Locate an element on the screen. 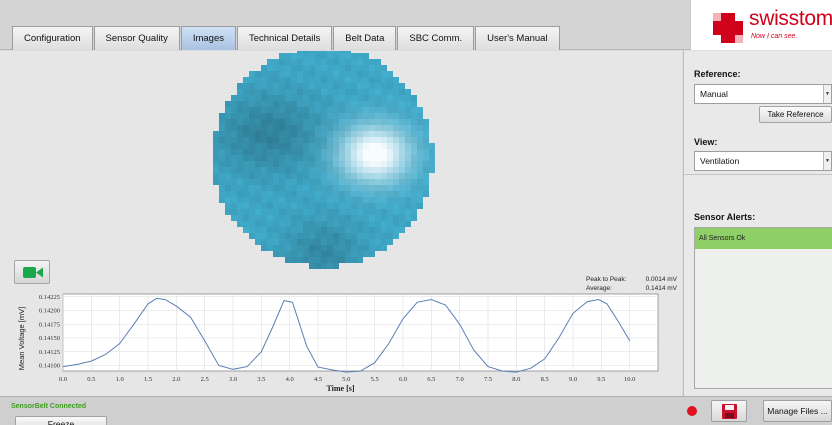 The height and width of the screenshot is (425, 832). plot-area is located at coordinates (360, 332).